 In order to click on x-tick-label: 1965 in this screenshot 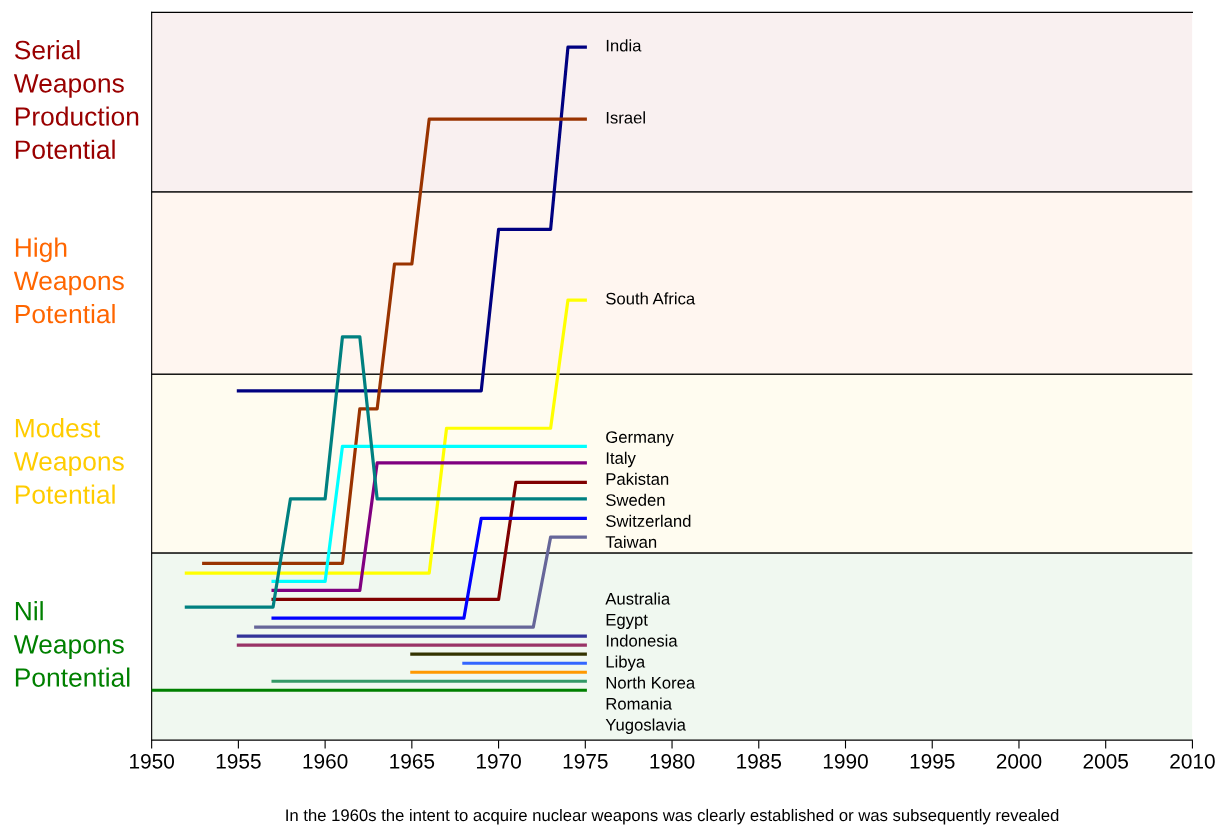, I will do `click(412, 761)`.